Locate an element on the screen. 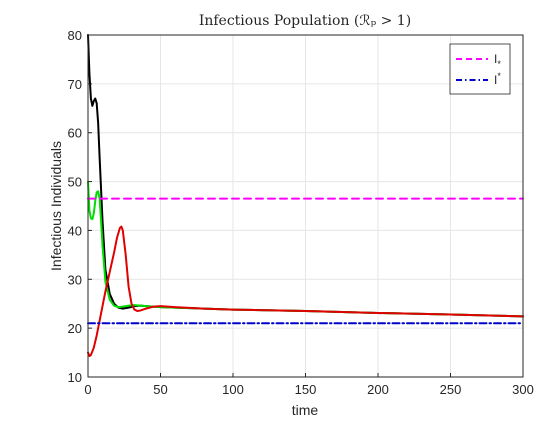 The height and width of the screenshot is (421, 550). x-tick-label: 250 is located at coordinates (451, 389).